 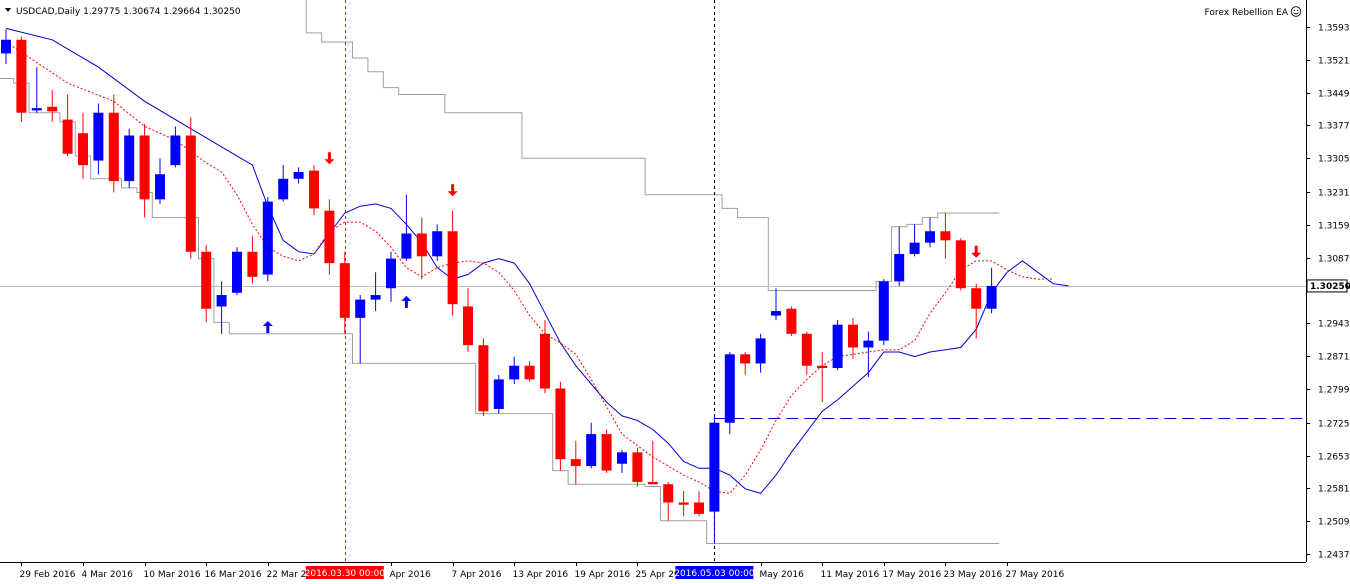 What do you see at coordinates (477, 575) in the screenshot?
I see `x-tick-label: 7 Apr 2016` at bounding box center [477, 575].